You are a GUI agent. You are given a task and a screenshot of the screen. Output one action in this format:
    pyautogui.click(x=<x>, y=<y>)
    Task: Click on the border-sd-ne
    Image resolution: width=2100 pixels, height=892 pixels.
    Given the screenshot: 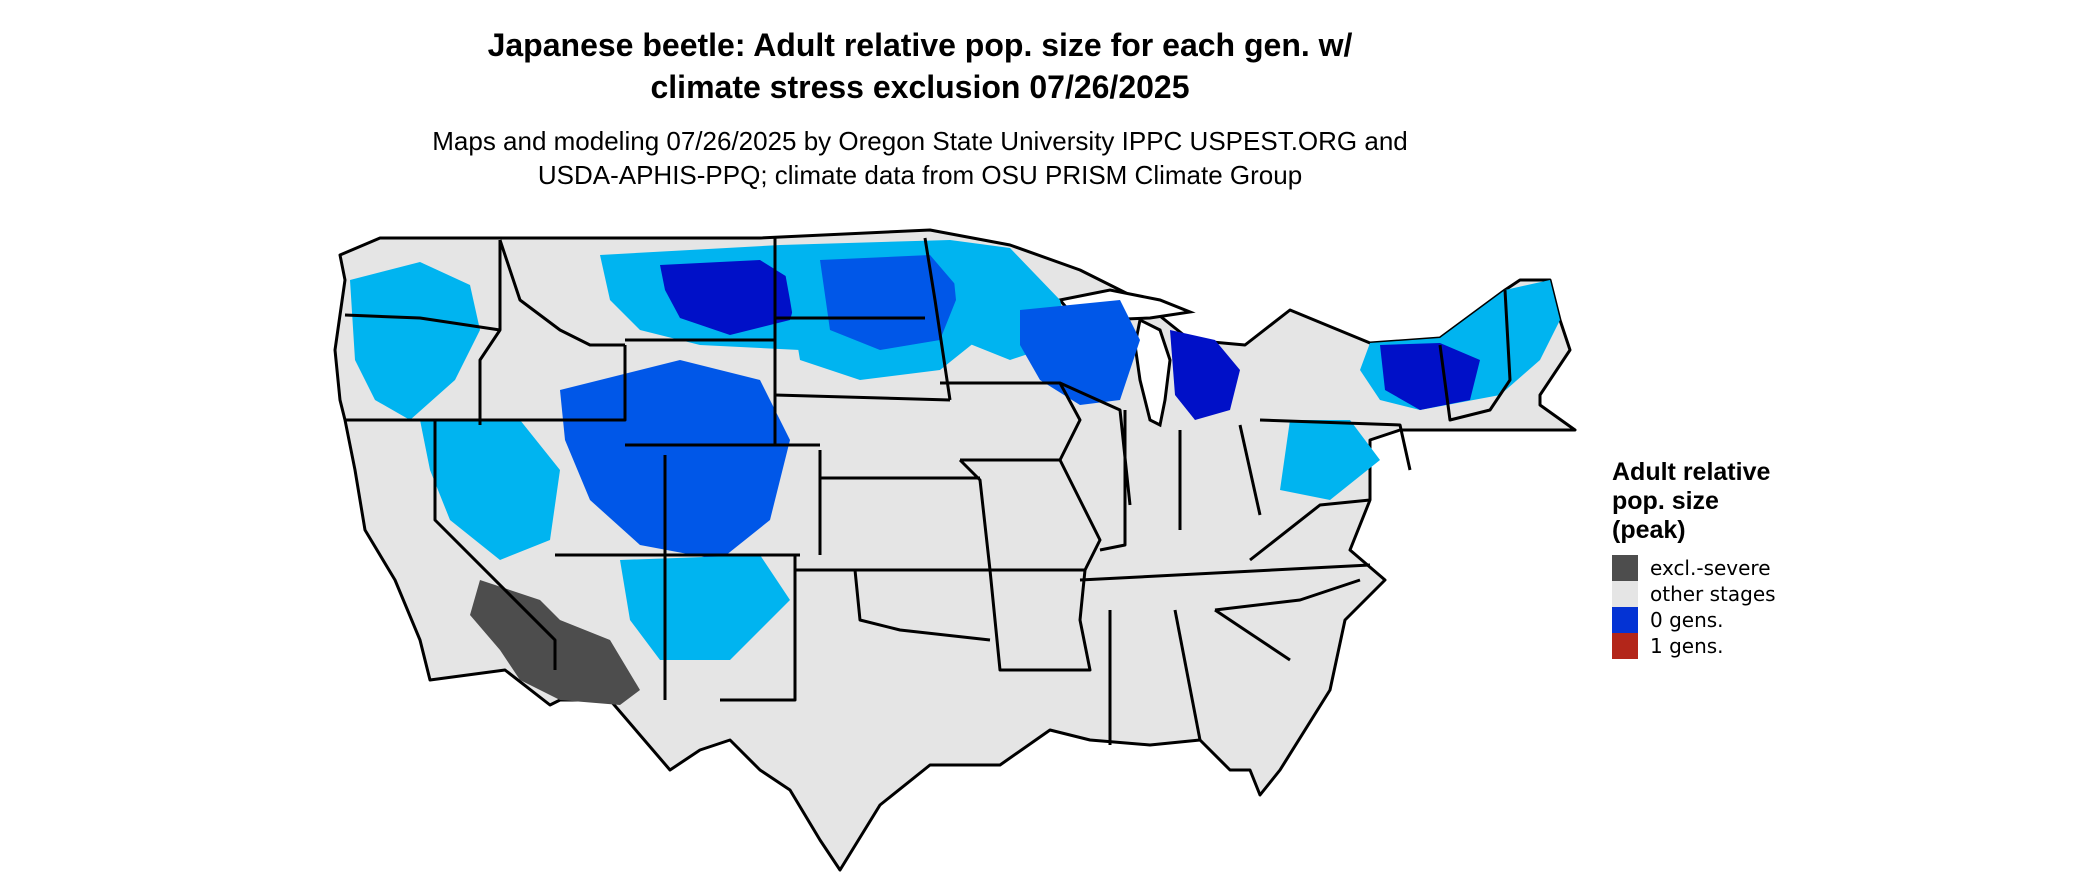 What is the action you would take?
    pyautogui.click(x=862, y=397)
    